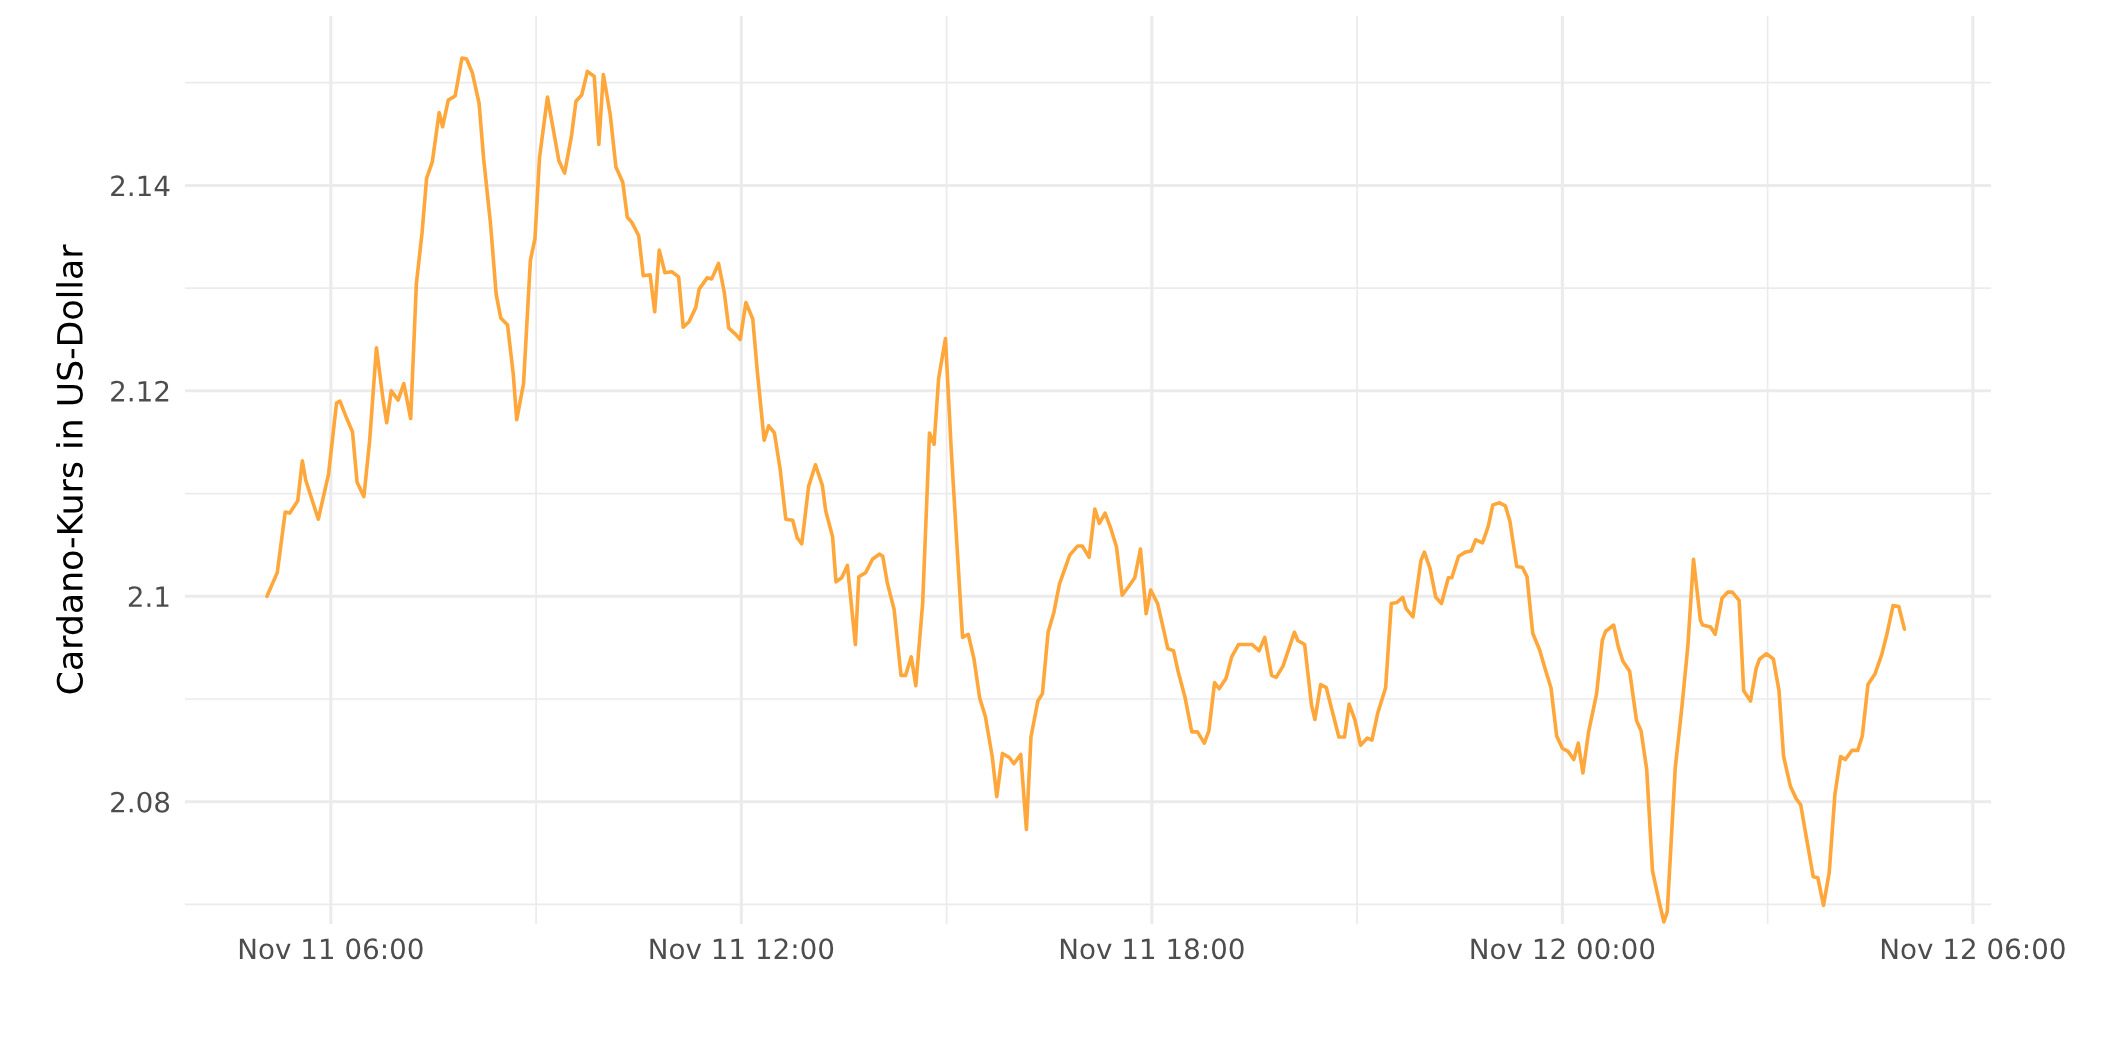 The height and width of the screenshot is (1062, 2125). I want to click on x-tick-label: Nov 12 06:00, so click(1973, 949).